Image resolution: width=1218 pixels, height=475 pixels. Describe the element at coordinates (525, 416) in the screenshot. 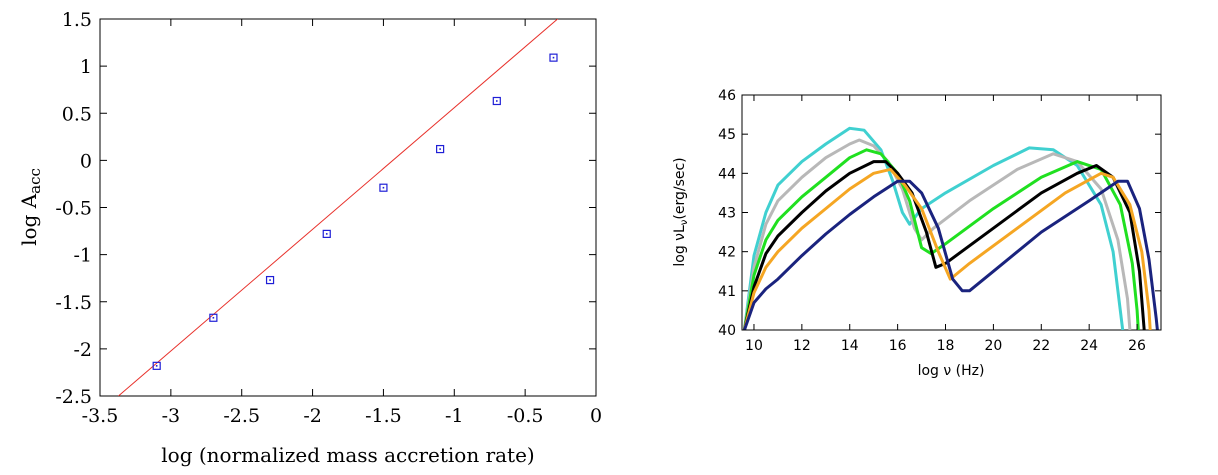

I see `chart1-x-tick-label: -0.5` at that location.